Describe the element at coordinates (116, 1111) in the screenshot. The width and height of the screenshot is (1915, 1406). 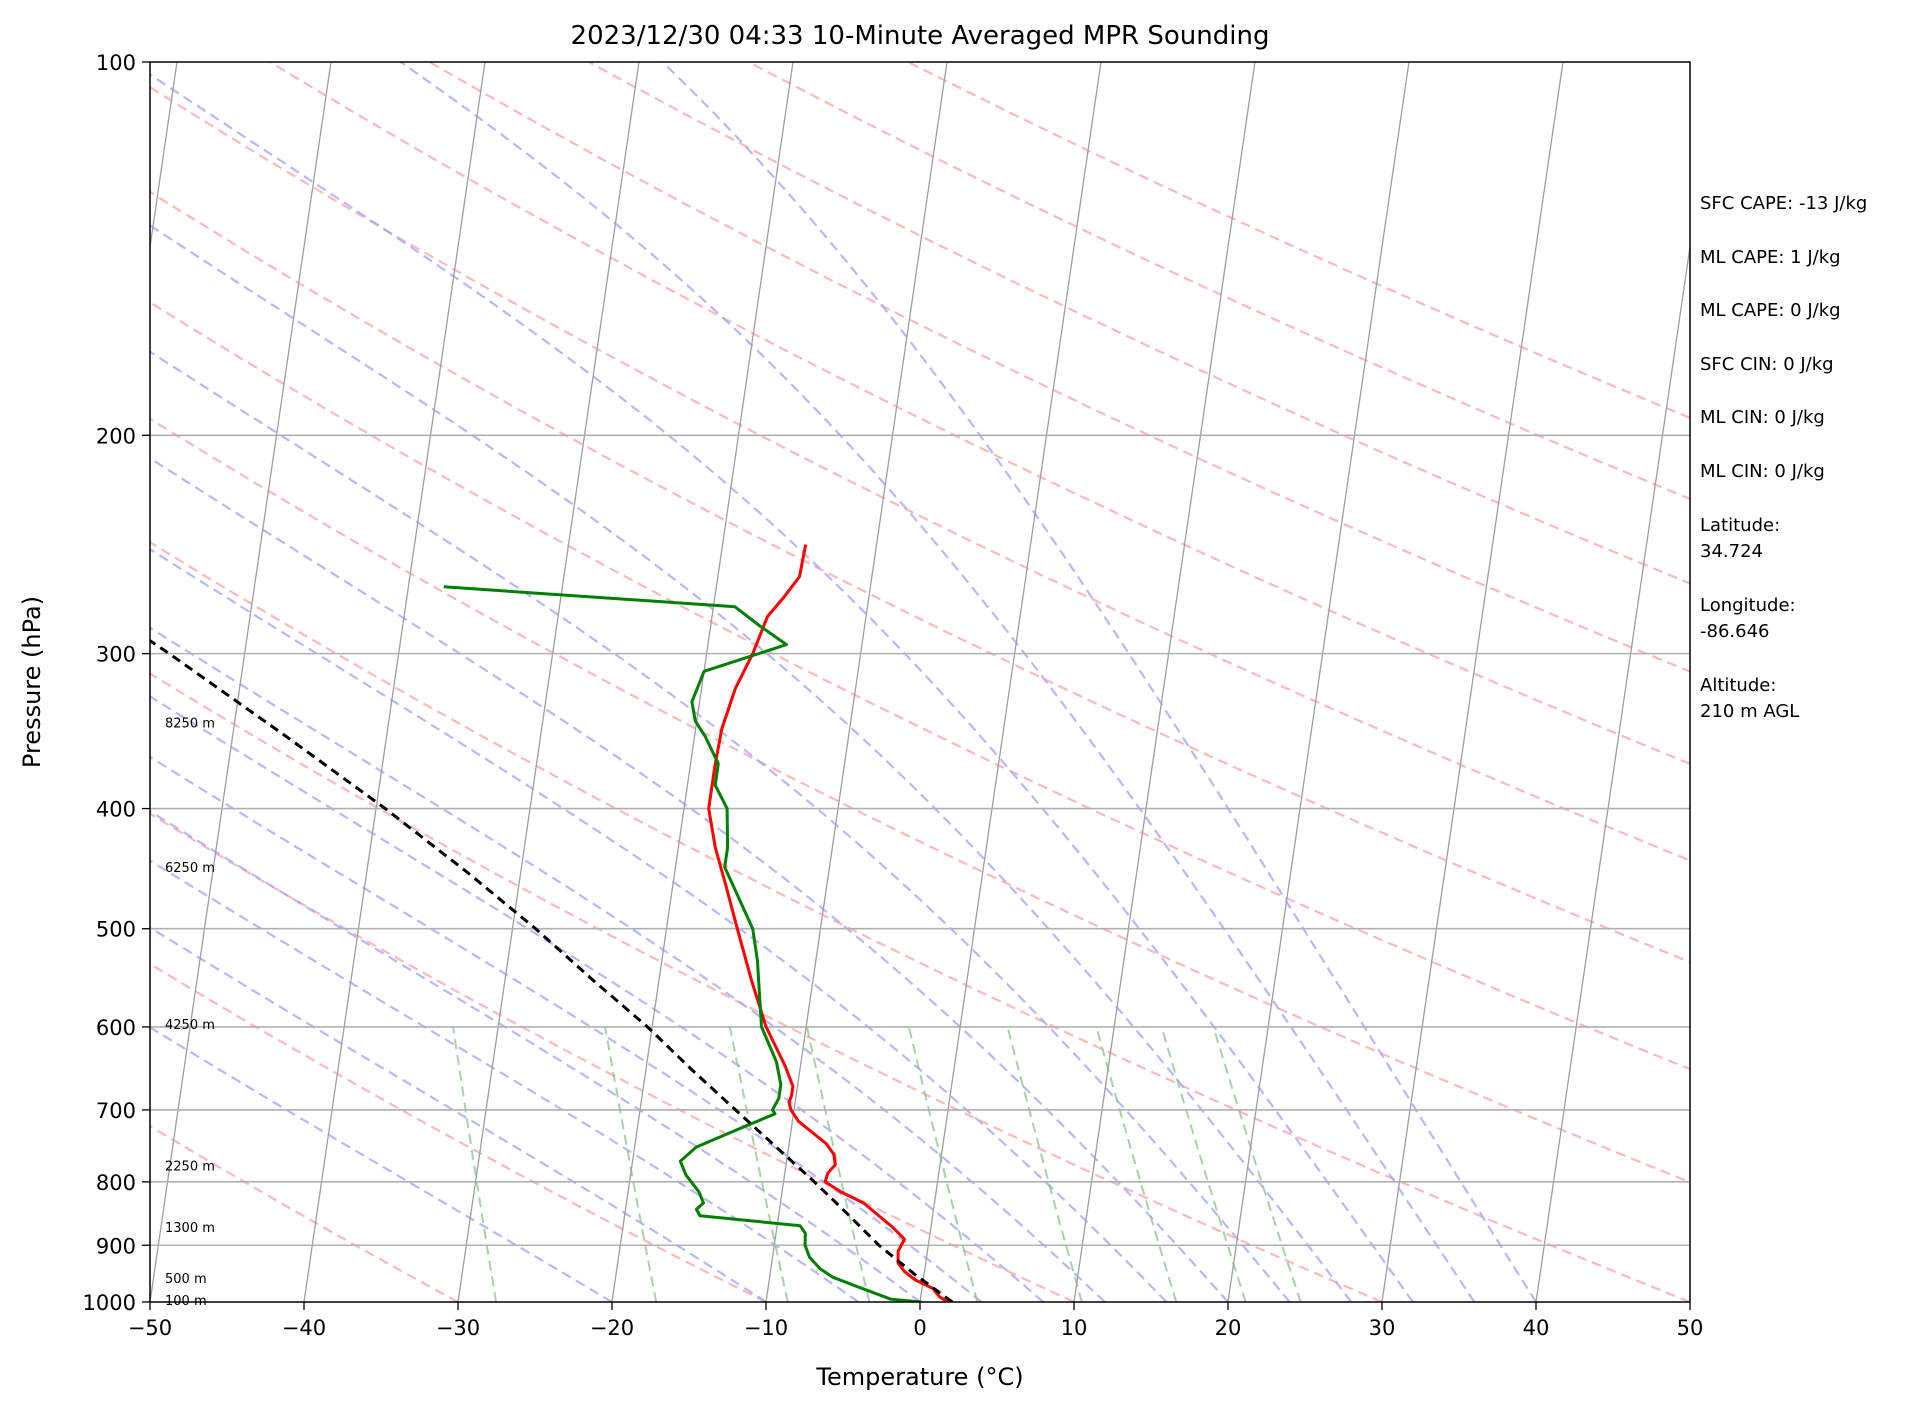
I see `y-tick-label: 700` at that location.